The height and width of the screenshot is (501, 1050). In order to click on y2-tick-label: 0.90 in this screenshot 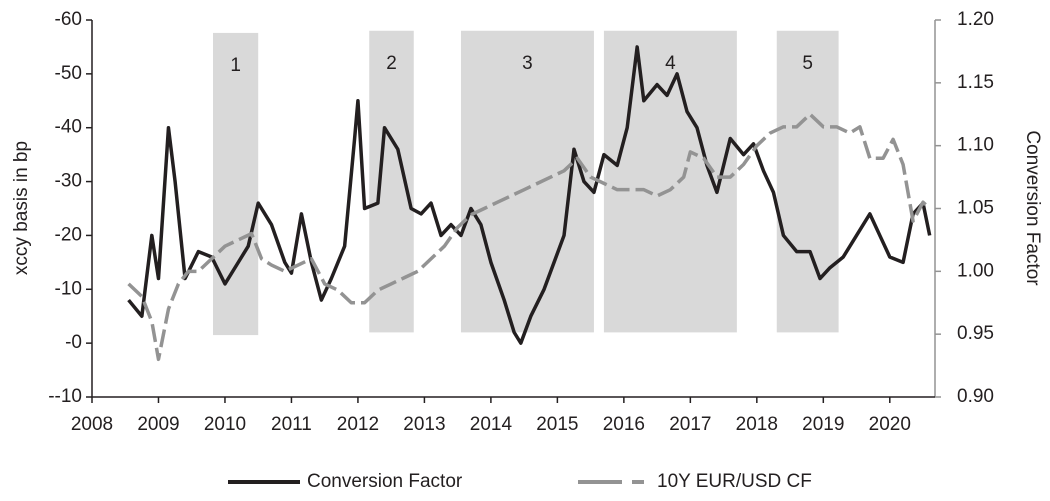, I will do `click(975, 396)`.